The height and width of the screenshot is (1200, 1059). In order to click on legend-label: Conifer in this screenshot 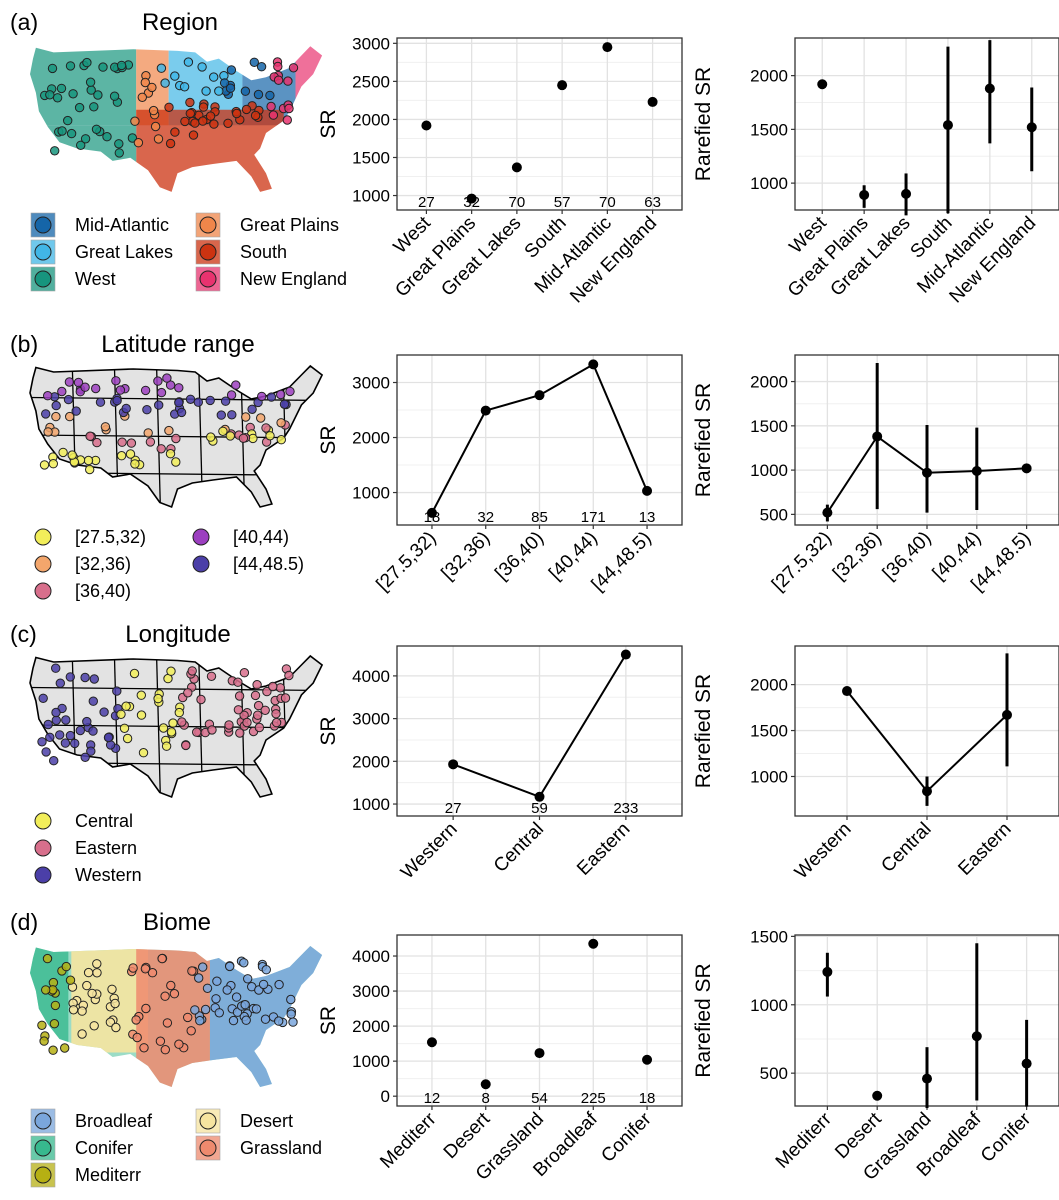, I will do `click(104, 1148)`.